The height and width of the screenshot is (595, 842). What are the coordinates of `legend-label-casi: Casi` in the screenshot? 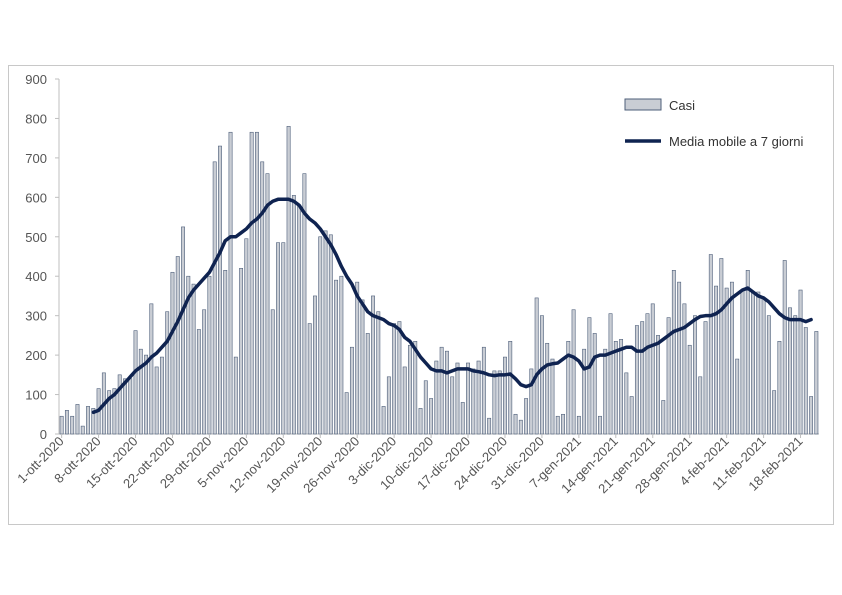 It's located at (682, 105).